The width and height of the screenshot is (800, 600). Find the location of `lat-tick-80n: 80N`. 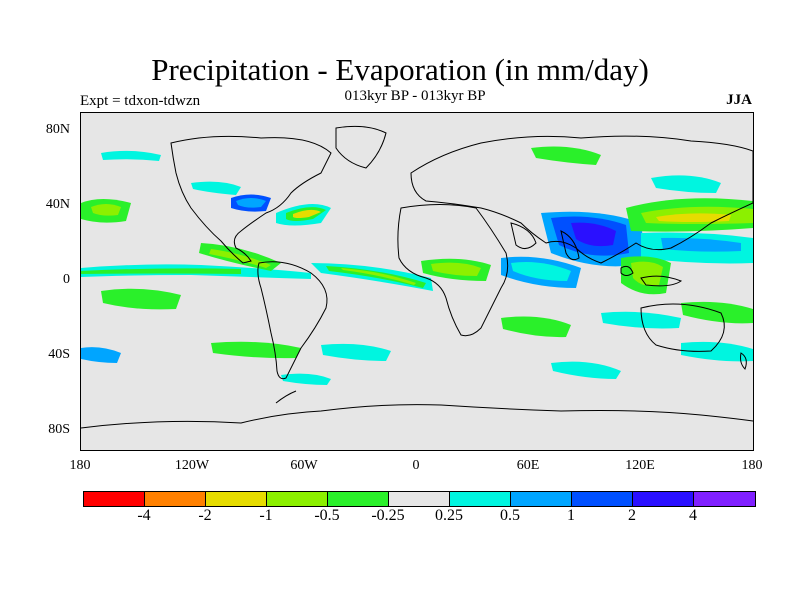

lat-tick-80n: 80N is located at coordinates (57, 129).